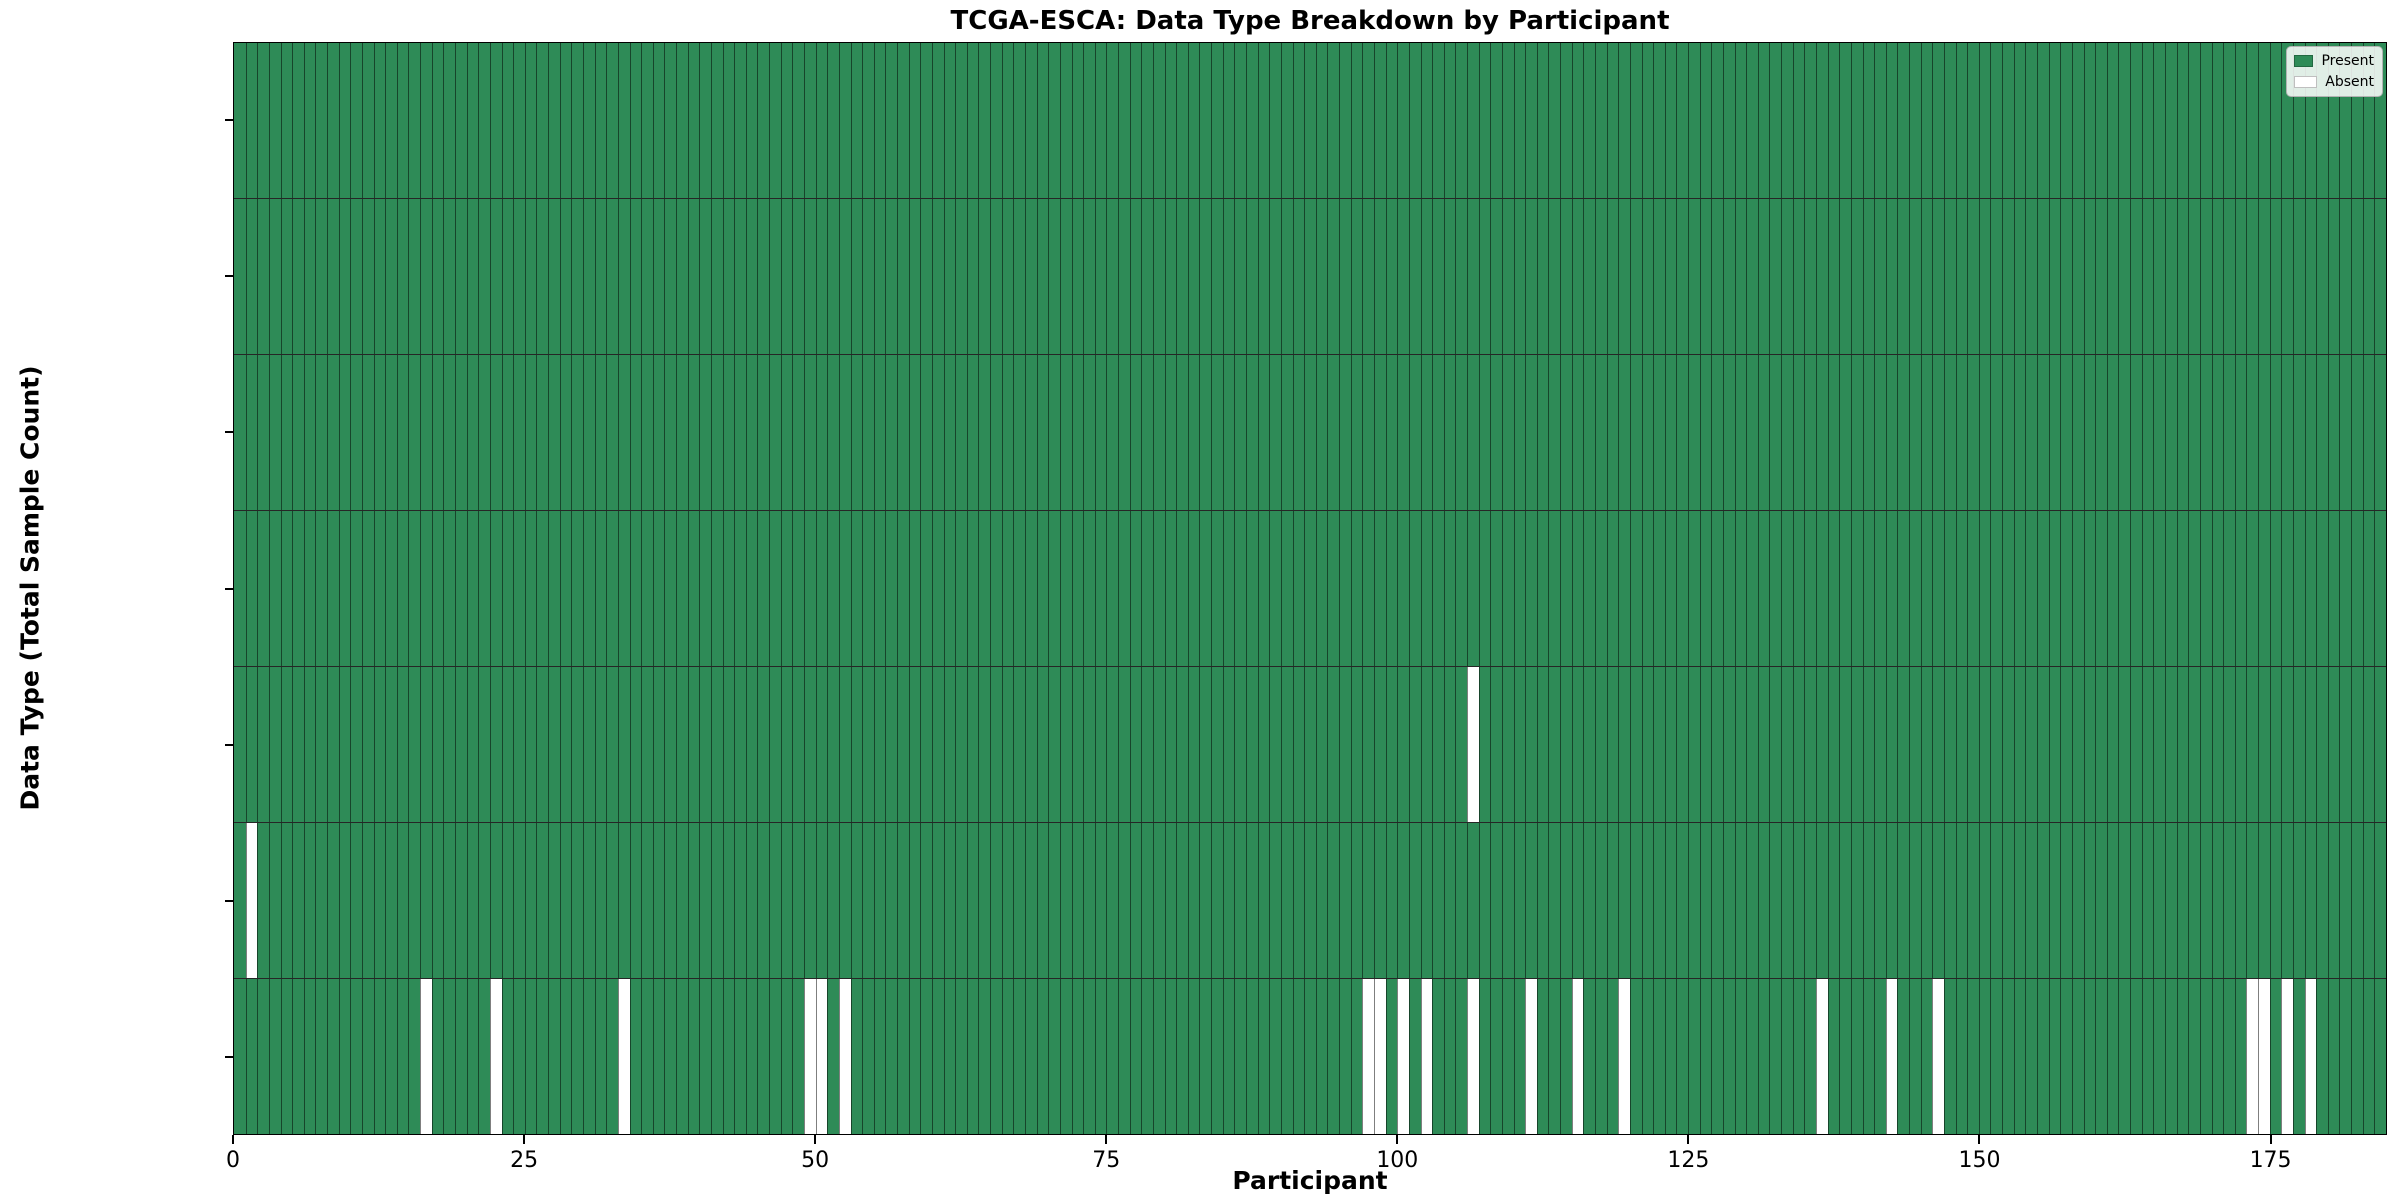 The image size is (2400, 1200). I want to click on x-tick-label: 0, so click(233, 1160).